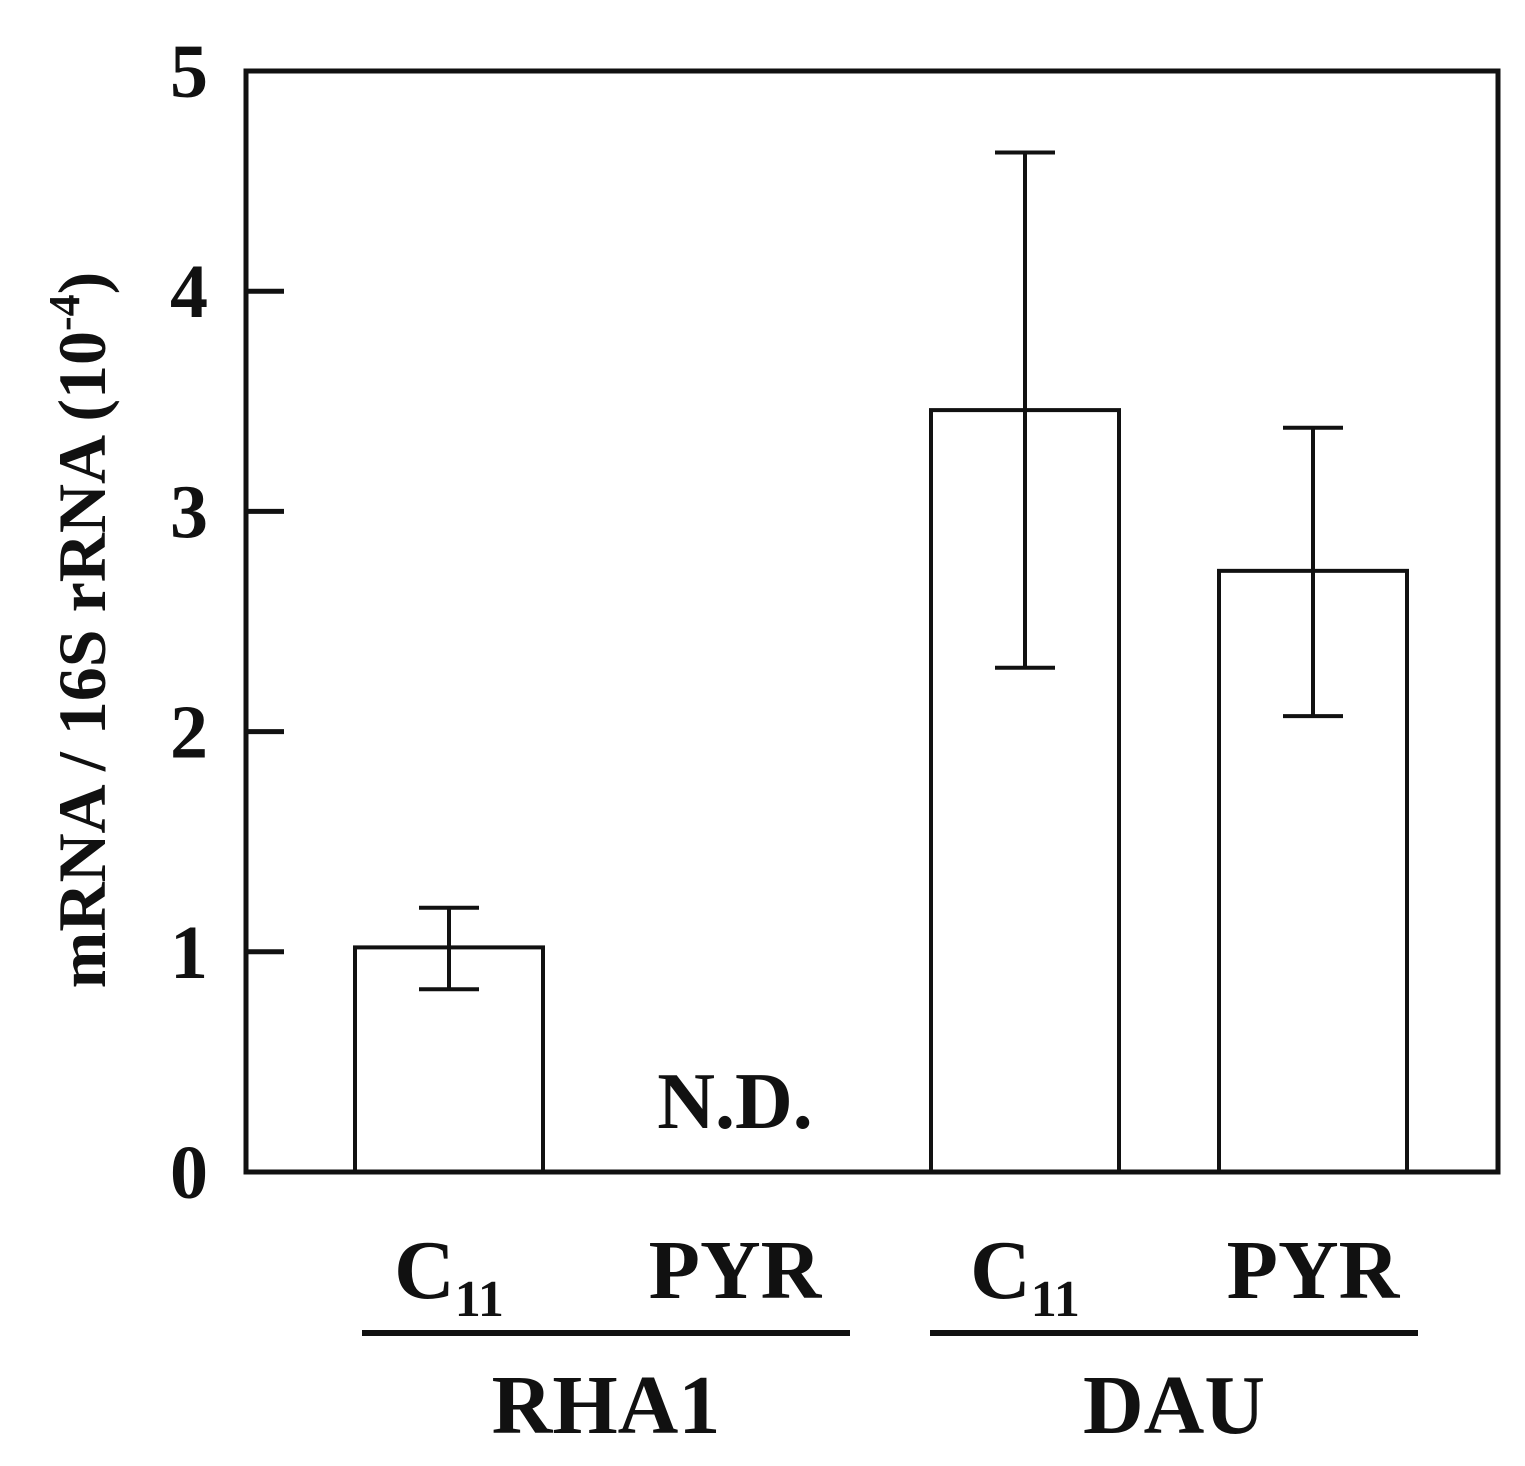 This screenshot has height=1466, width=1525. What do you see at coordinates (82, 659) in the screenshot?
I see `y-axis-label-main: mRNA / 16S rRNA (10` at bounding box center [82, 659].